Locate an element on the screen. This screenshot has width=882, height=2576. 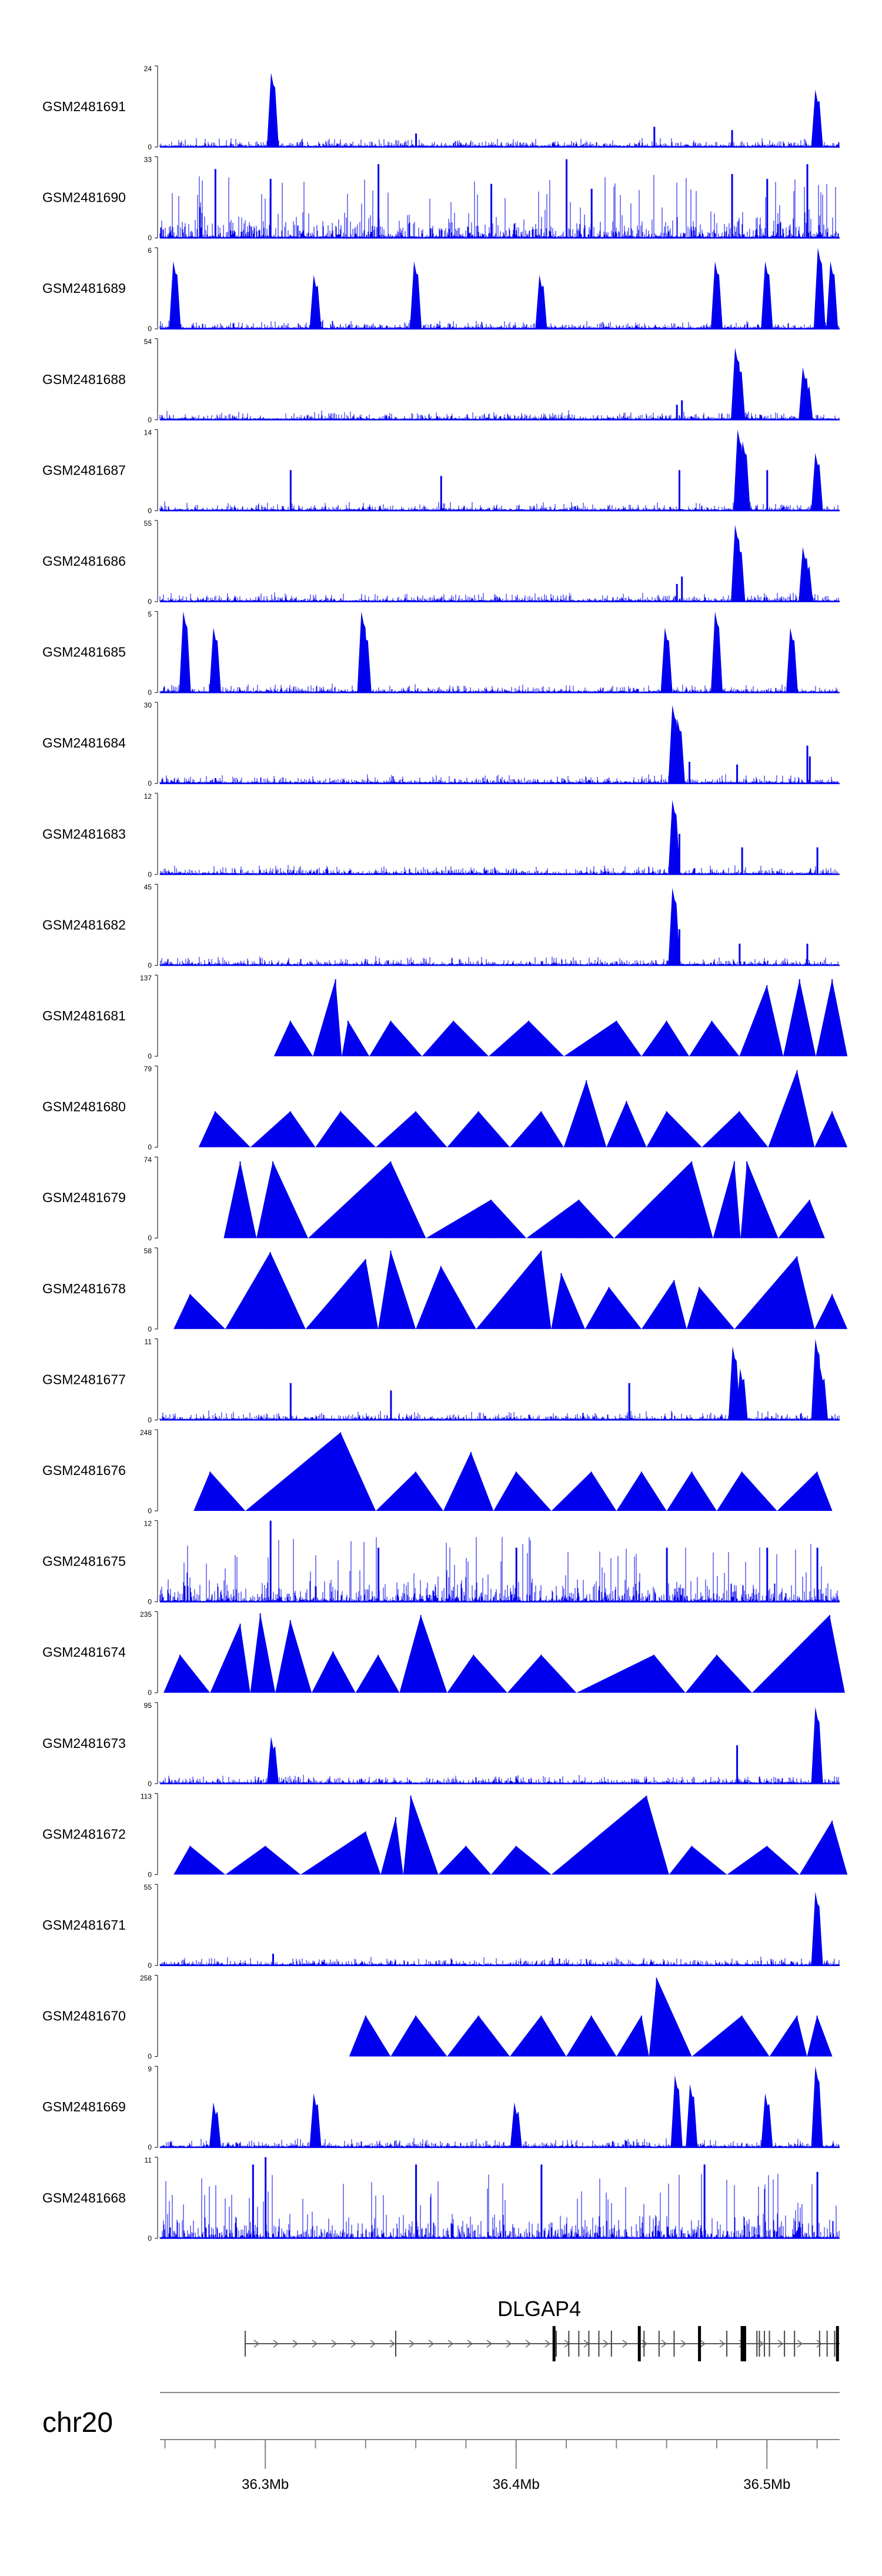
y-tick-label-max: 45 is located at coordinates (148, 887).